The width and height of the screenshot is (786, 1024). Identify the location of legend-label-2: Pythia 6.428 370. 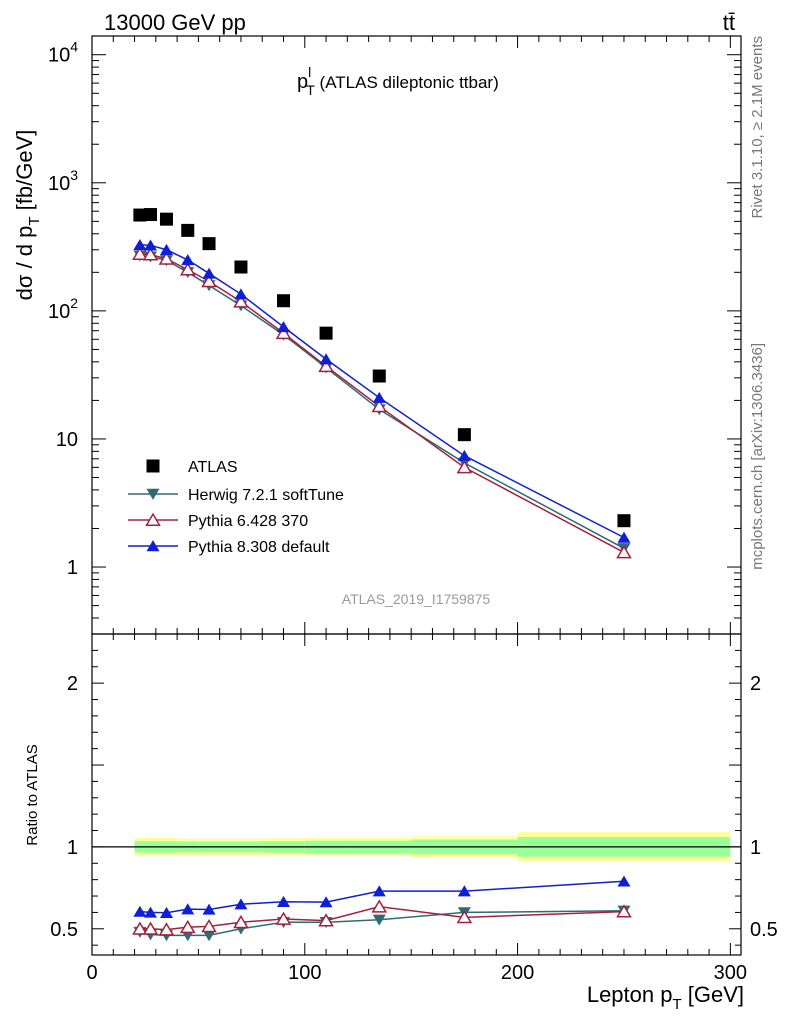
(248, 521).